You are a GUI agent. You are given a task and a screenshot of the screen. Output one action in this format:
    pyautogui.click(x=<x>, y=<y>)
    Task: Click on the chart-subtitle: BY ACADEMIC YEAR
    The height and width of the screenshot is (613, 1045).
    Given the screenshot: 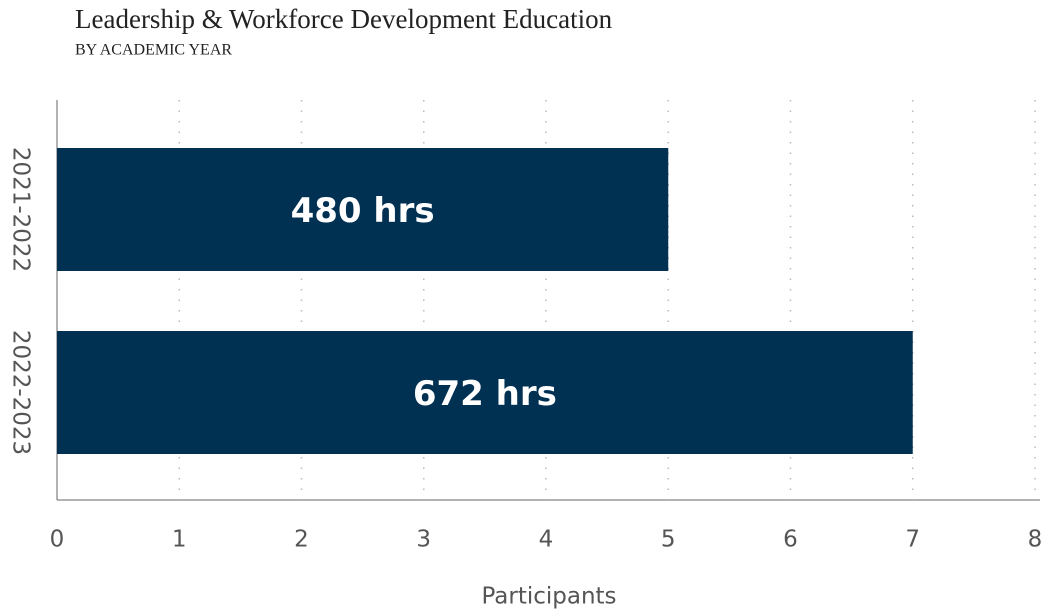 What is the action you would take?
    pyautogui.click(x=153, y=50)
    